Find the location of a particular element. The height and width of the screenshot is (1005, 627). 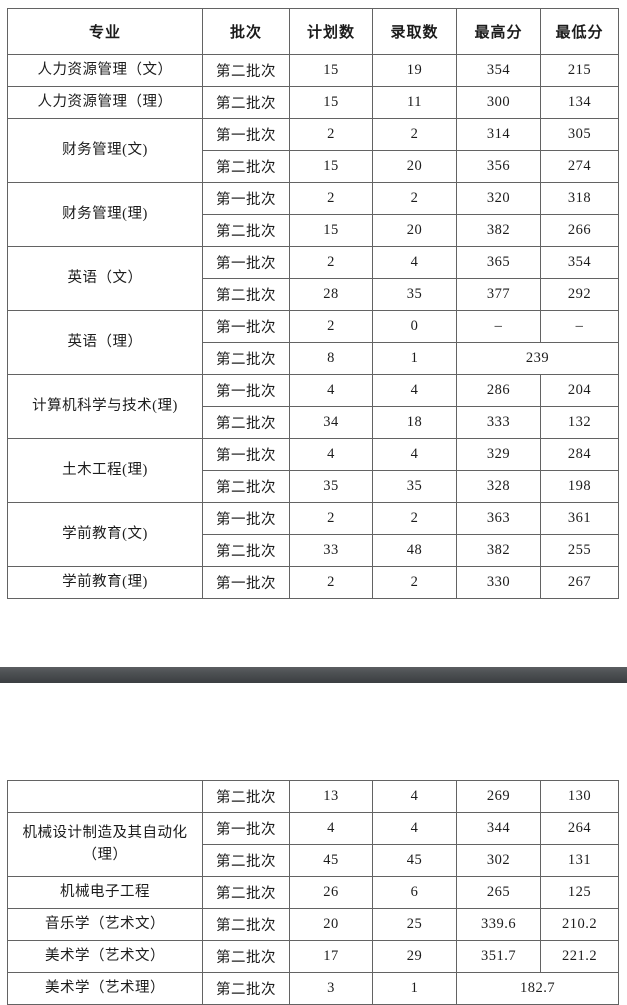

cell-major: 学前教育(理) is located at coordinates (105, 582).